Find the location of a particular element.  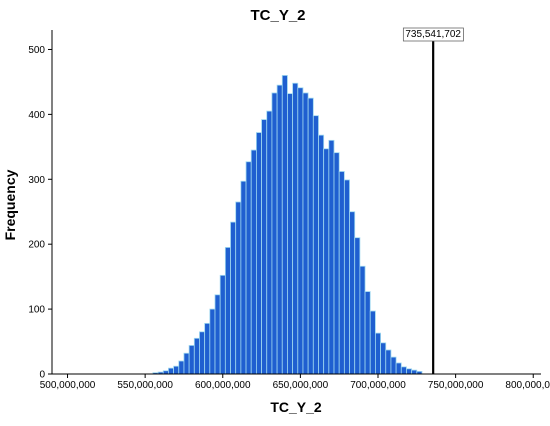

x-tick-label: 600,000,000 is located at coordinates (223, 385).